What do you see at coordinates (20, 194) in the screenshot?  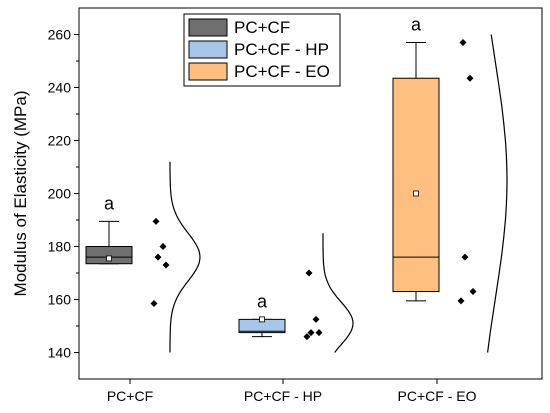 I see `y-axis-title: Modulus of Elasticity (MPa)` at bounding box center [20, 194].